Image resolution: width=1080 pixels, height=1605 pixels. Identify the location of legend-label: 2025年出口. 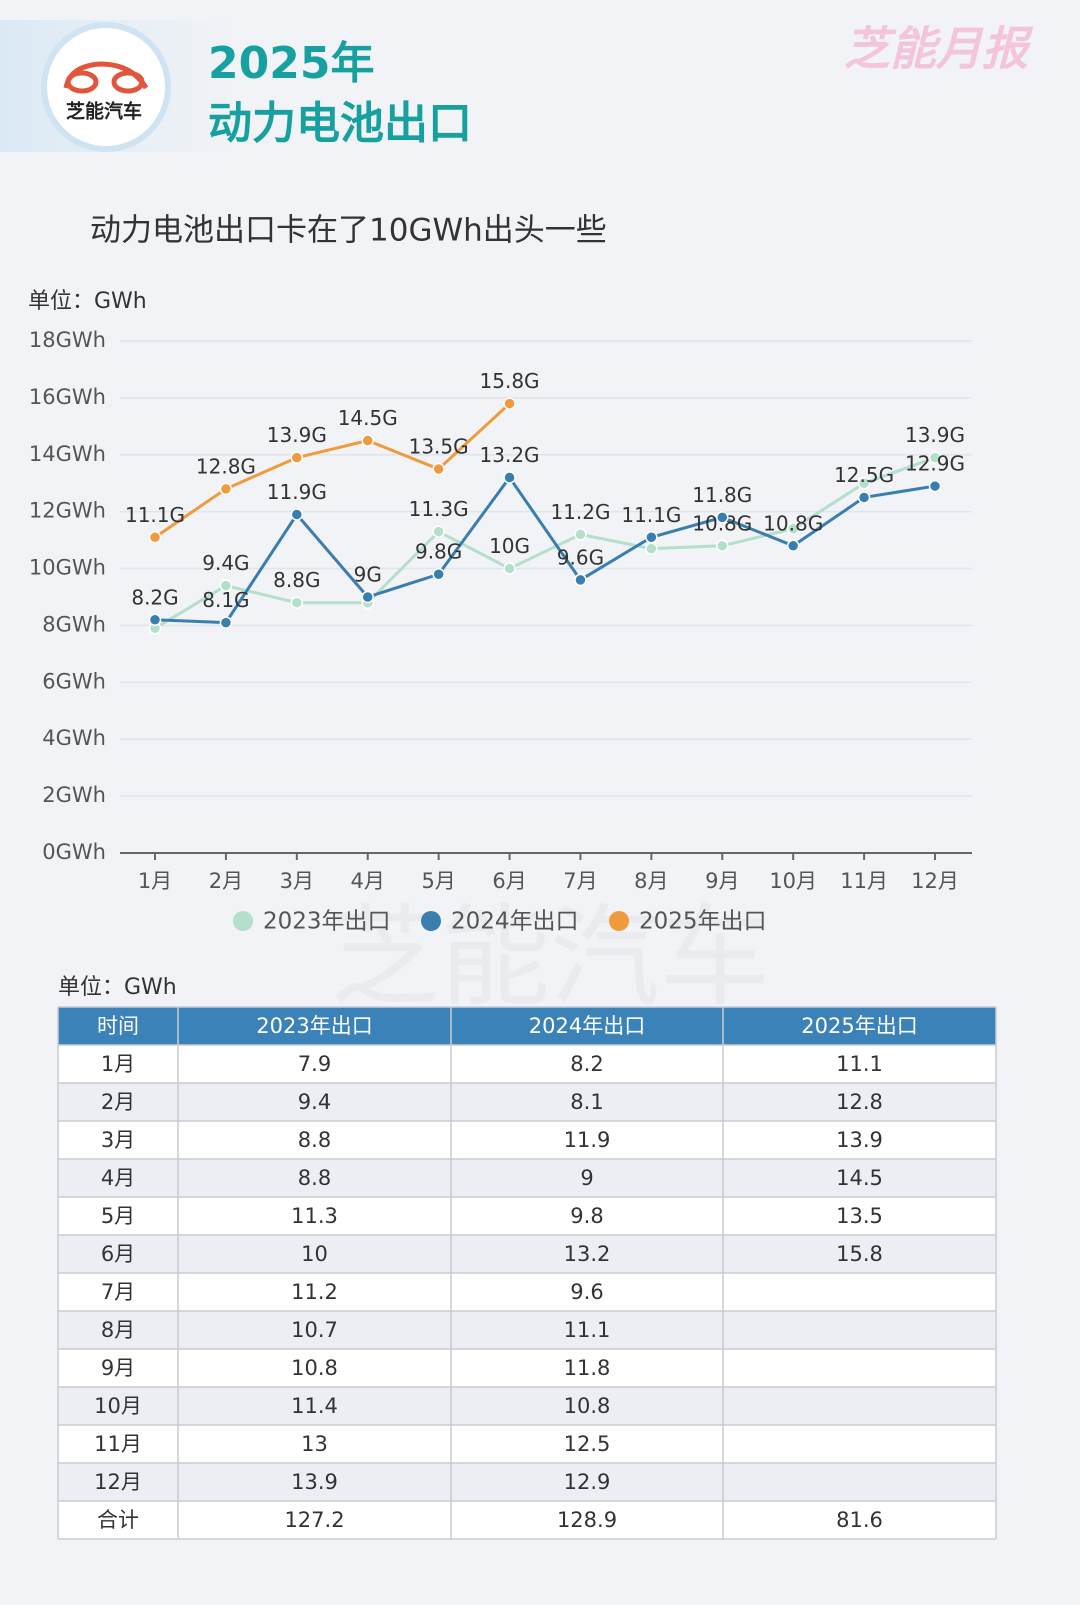
(703, 922).